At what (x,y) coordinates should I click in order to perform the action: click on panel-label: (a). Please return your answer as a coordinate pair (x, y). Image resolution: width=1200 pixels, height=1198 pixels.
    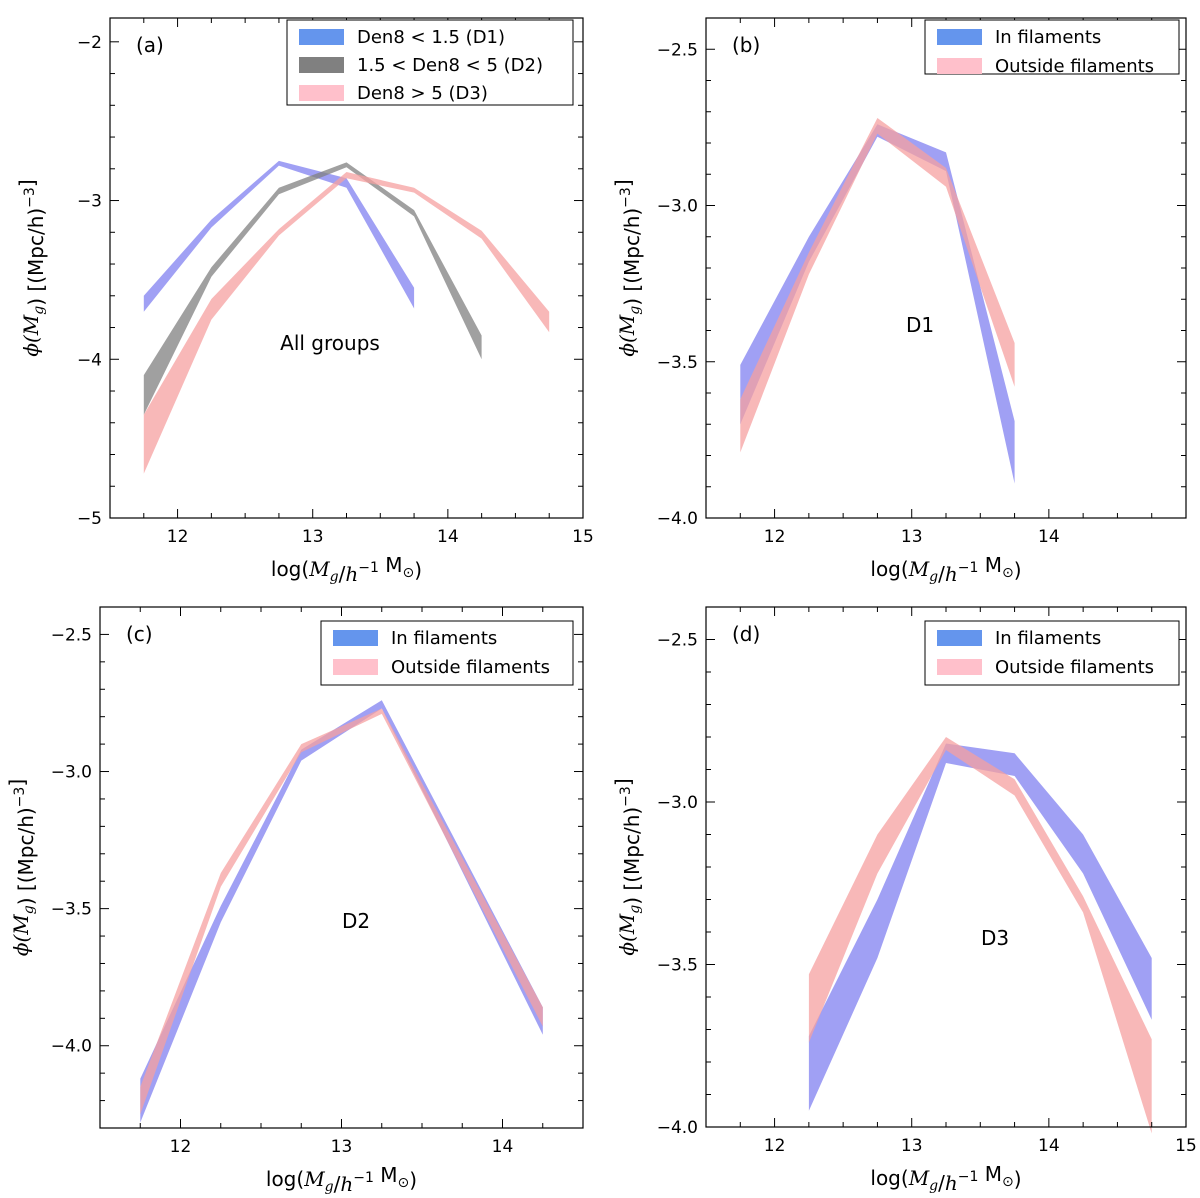
    Looking at the image, I should click on (150, 45).